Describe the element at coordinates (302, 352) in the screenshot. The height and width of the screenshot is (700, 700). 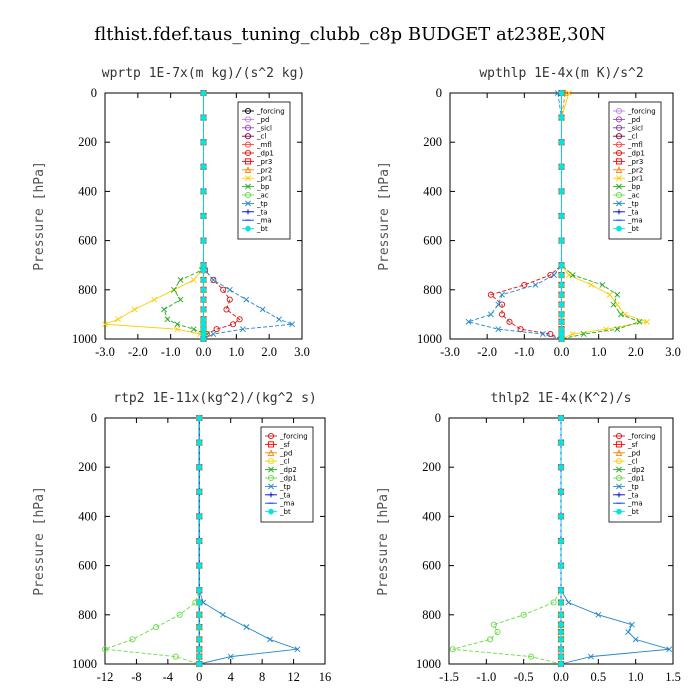
I see `x-tick-label: 3.0` at that location.